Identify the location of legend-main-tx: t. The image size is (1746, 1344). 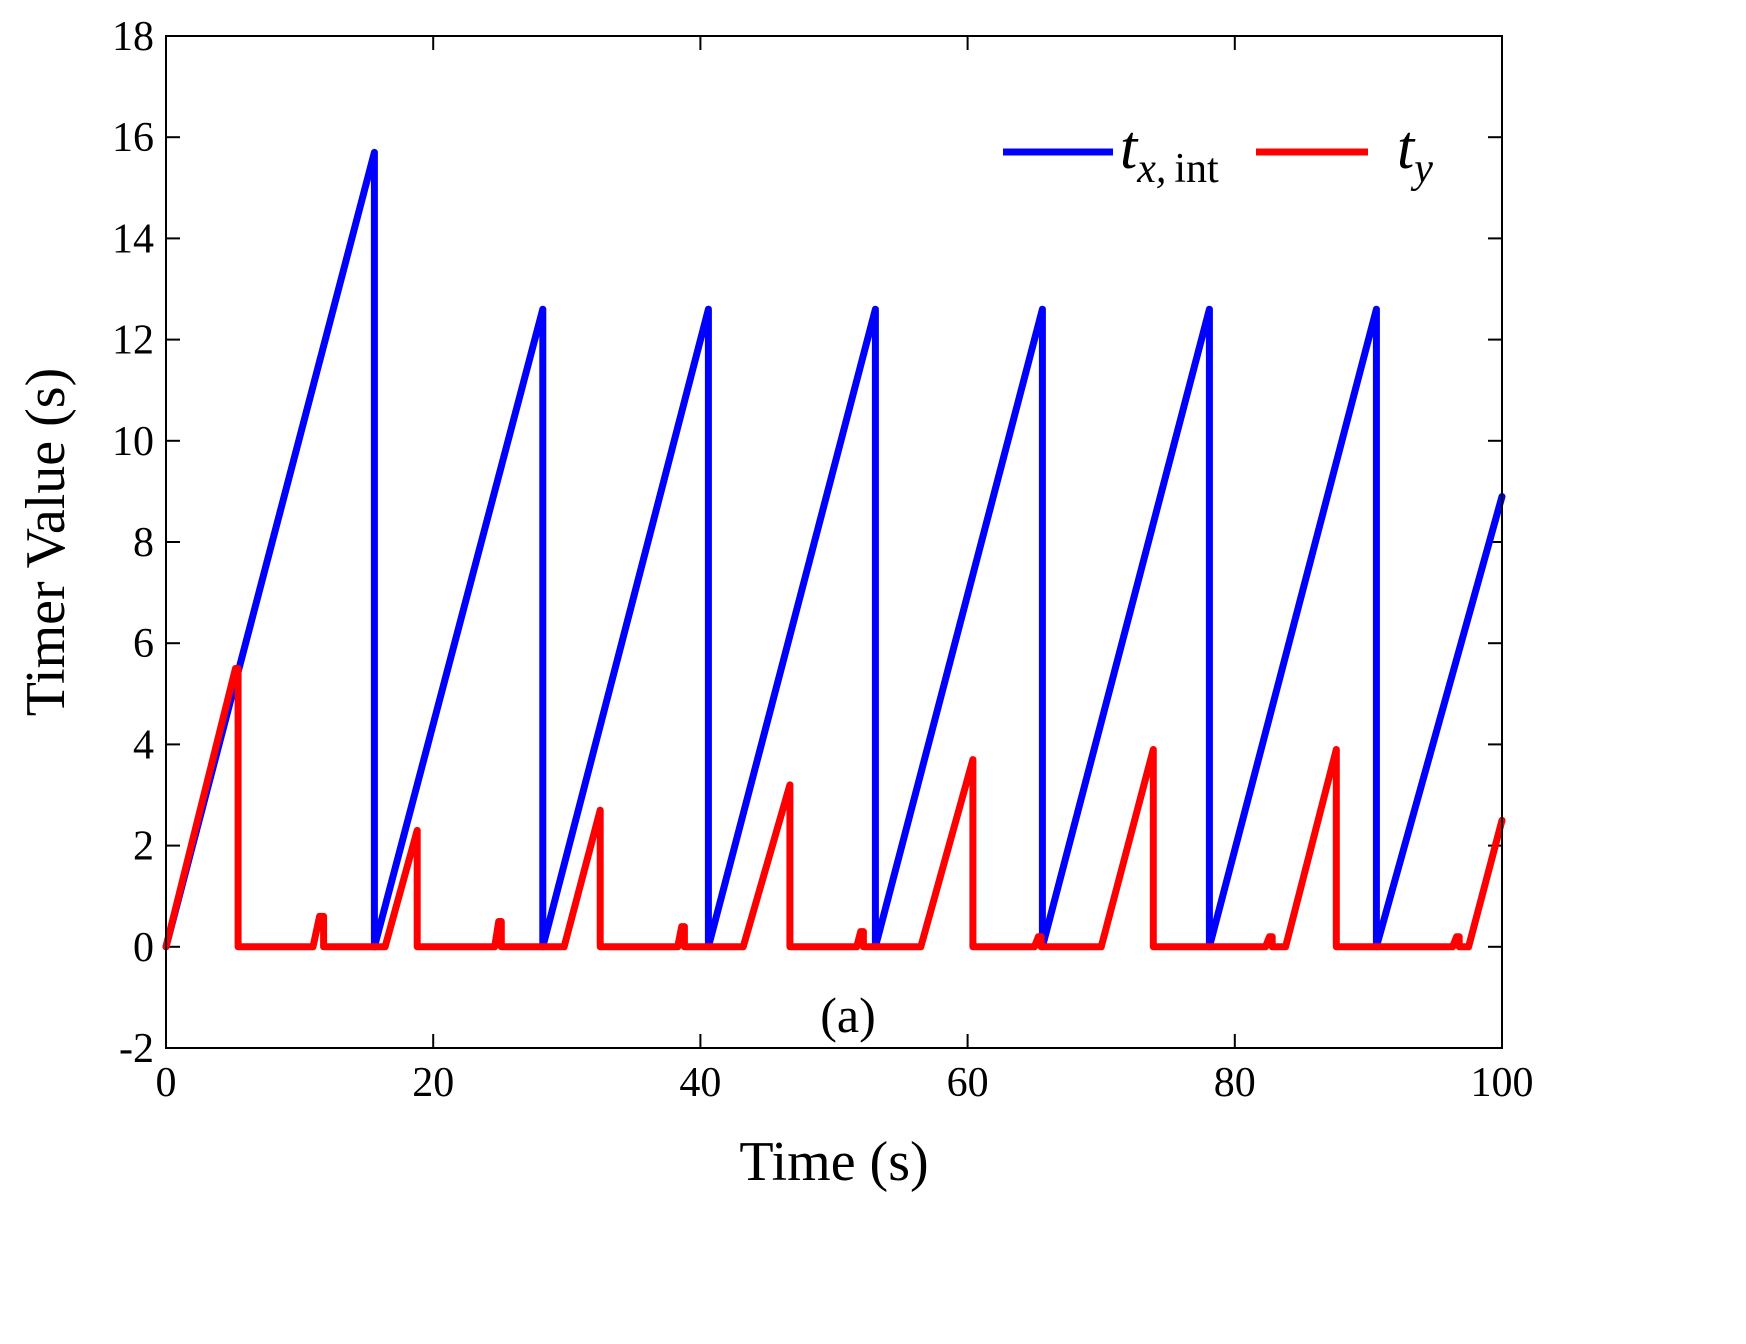
(1129, 148).